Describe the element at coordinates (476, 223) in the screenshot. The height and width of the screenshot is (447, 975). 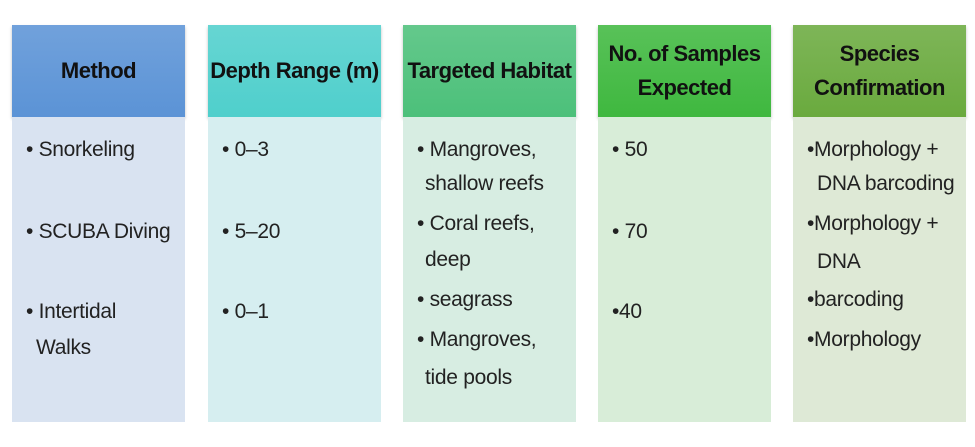
I see `list-item: • Coral reefs,` at that location.